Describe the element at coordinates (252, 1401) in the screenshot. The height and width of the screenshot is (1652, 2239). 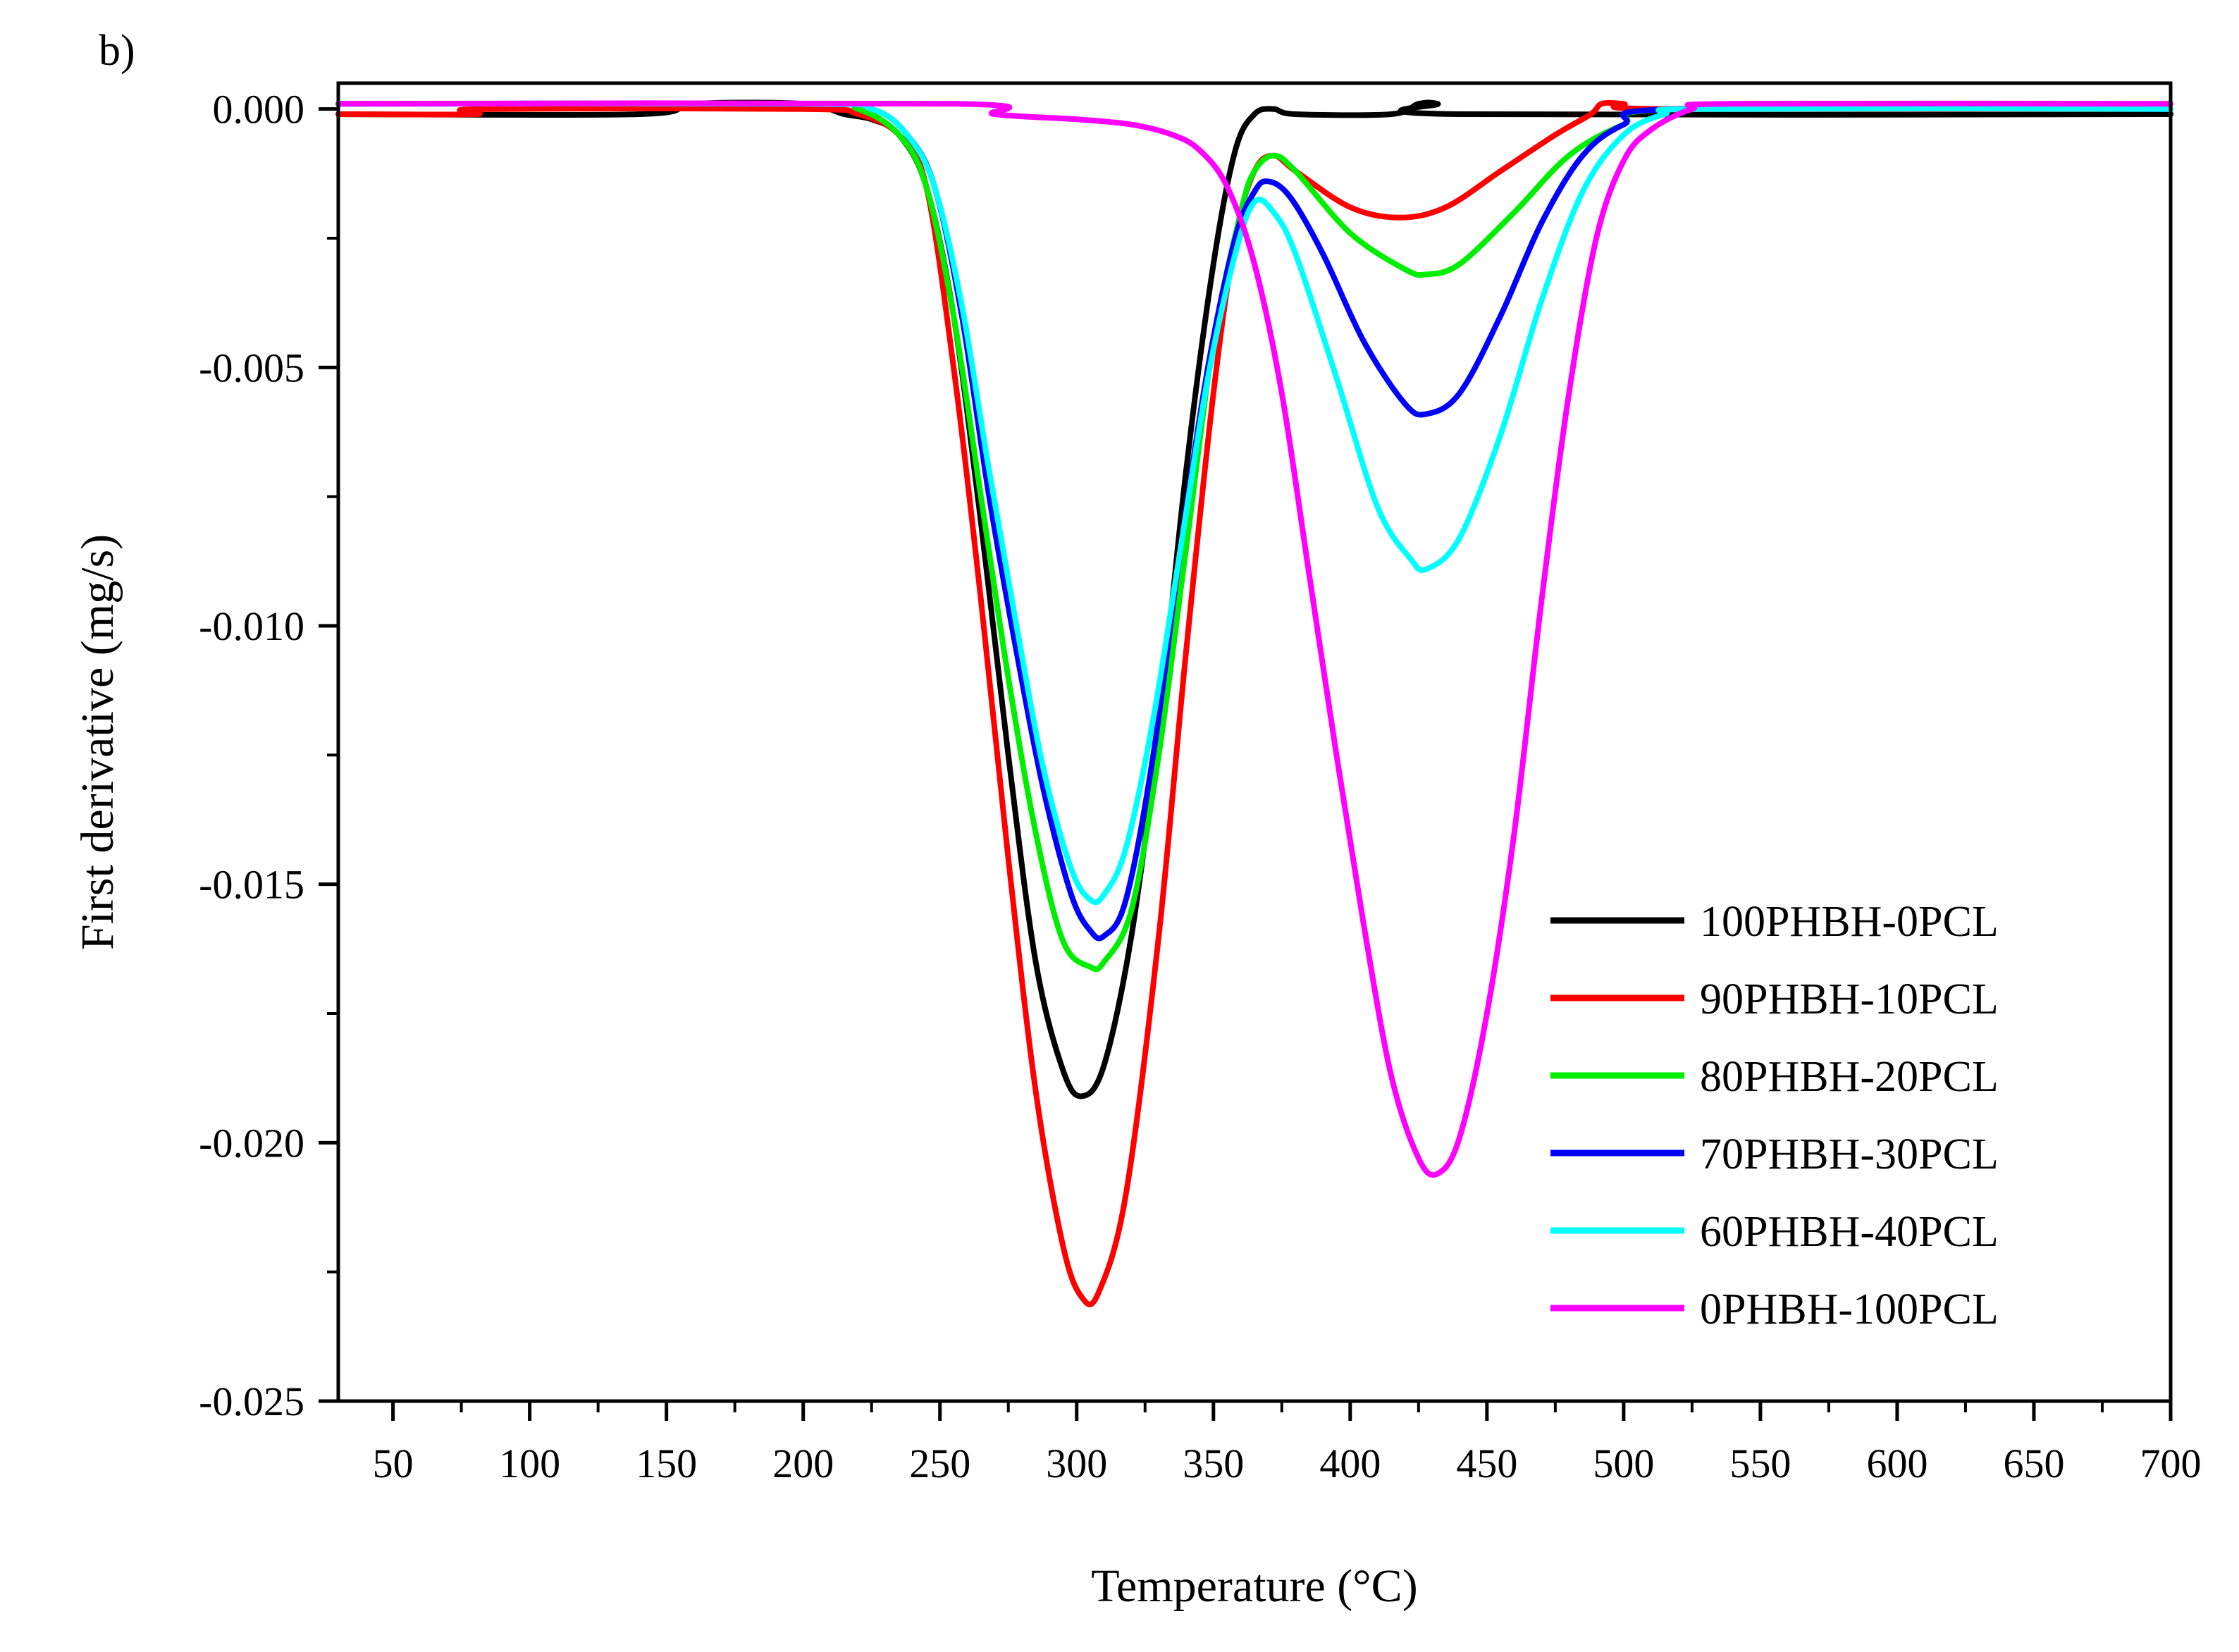
I see `y-tick-label: -0.025` at that location.